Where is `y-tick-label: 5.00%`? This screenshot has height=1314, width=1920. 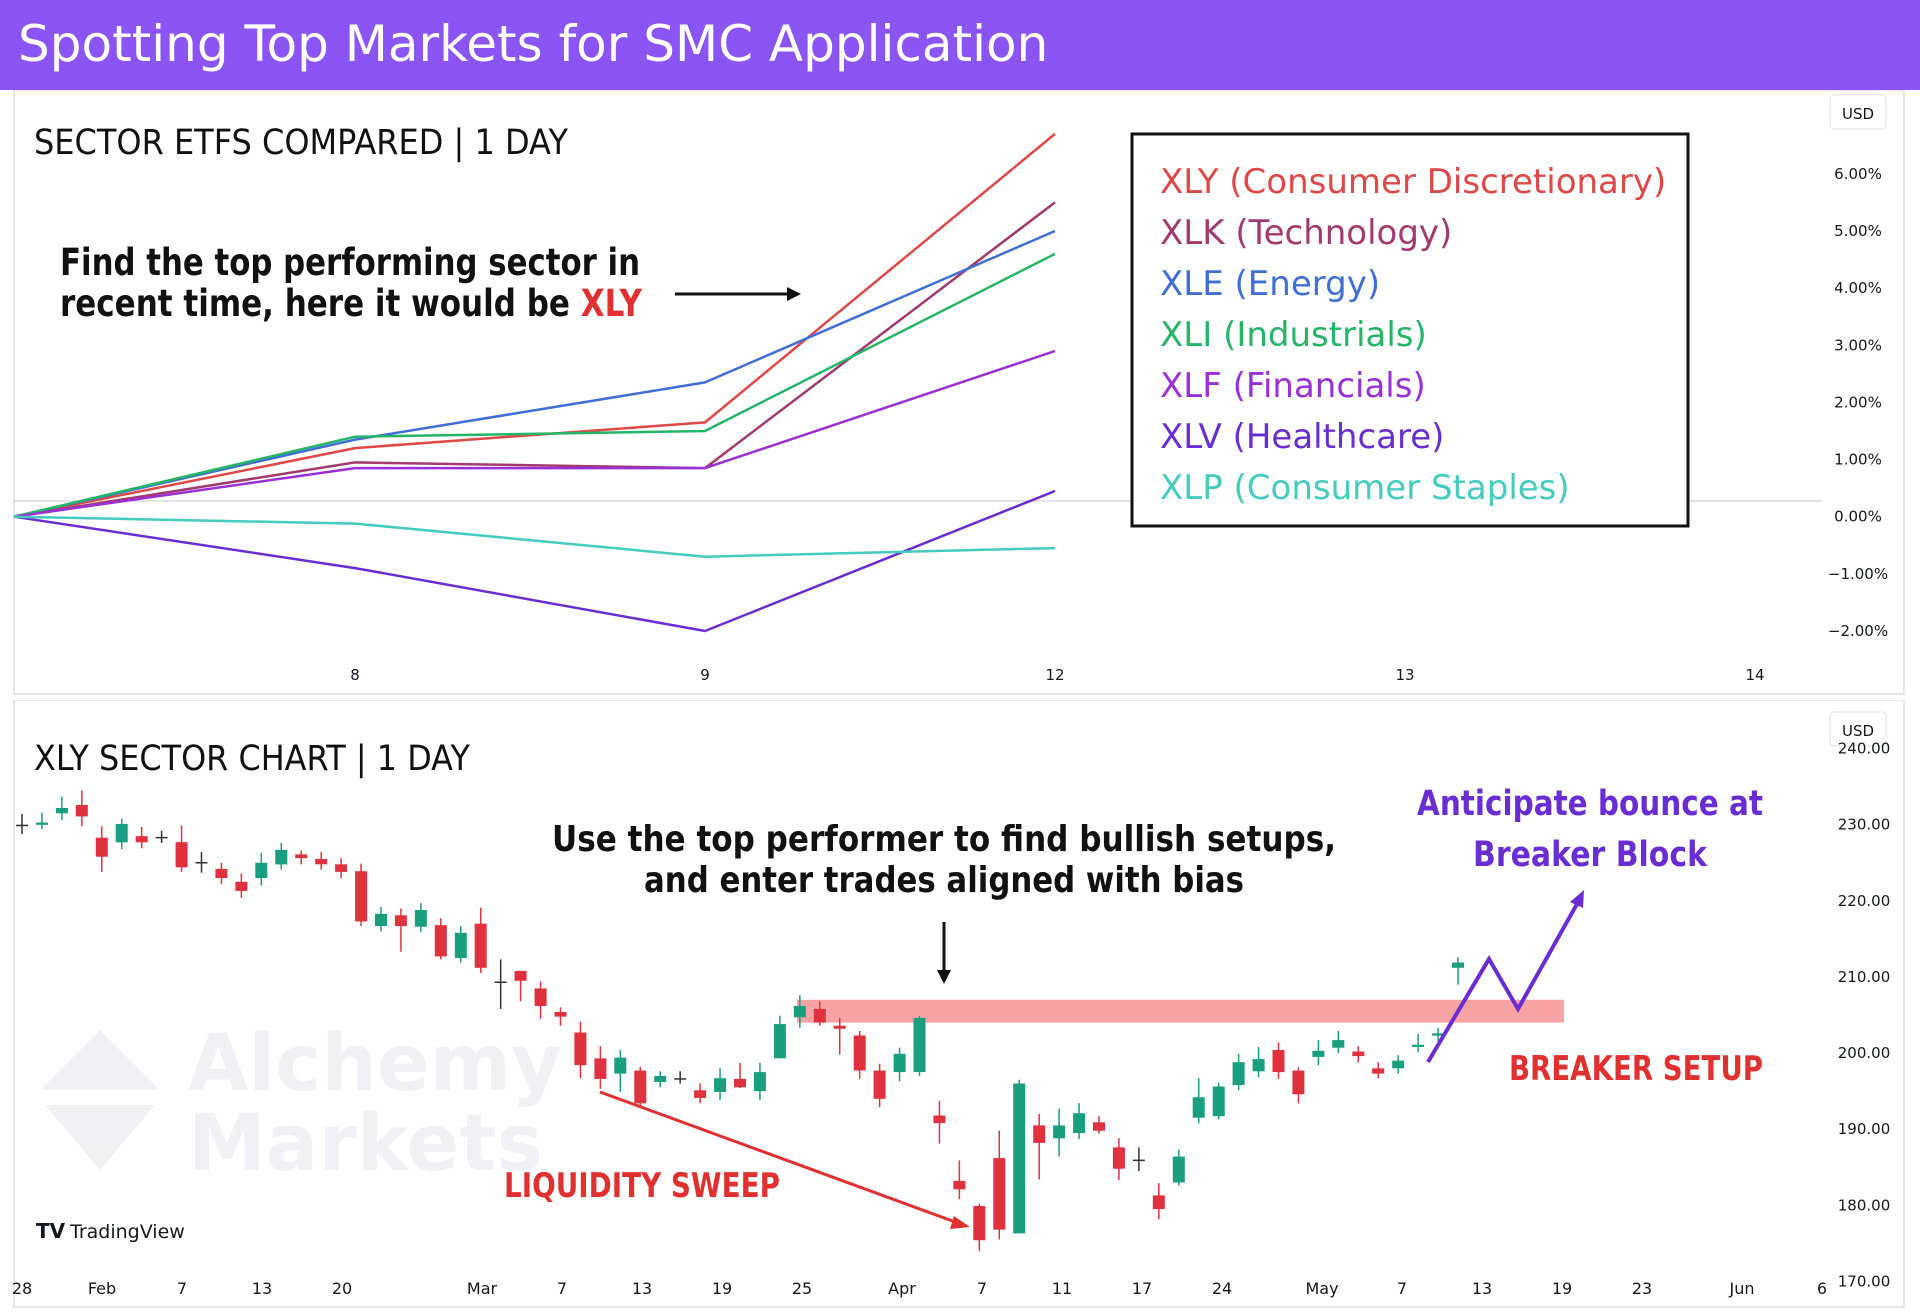
y-tick-label: 5.00% is located at coordinates (1858, 231).